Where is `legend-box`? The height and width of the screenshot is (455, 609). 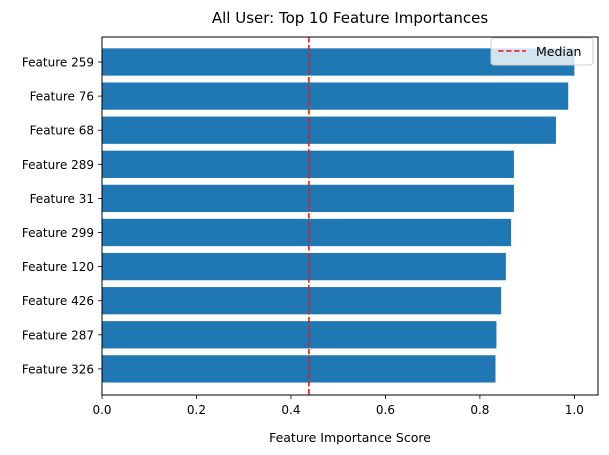
legend-box is located at coordinates (542, 51).